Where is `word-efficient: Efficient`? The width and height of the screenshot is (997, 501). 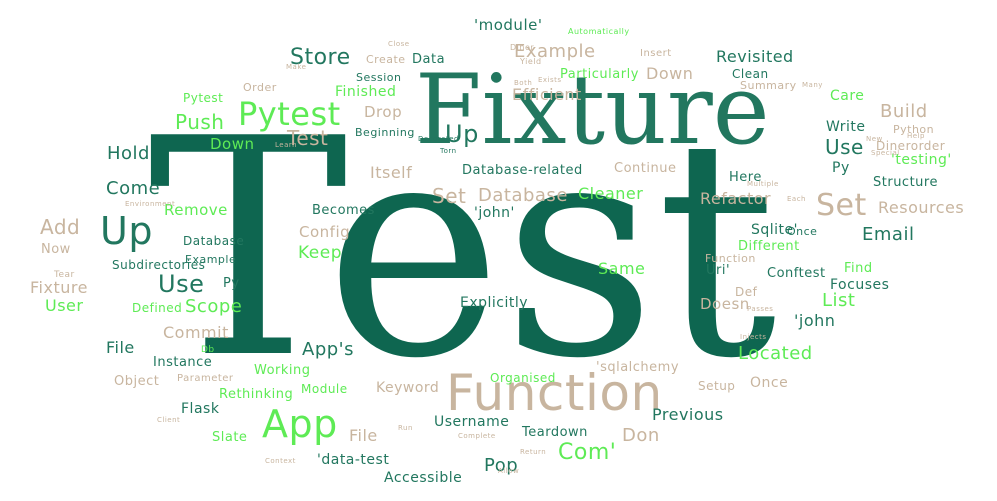
word-efficient: Efficient is located at coordinates (547, 94).